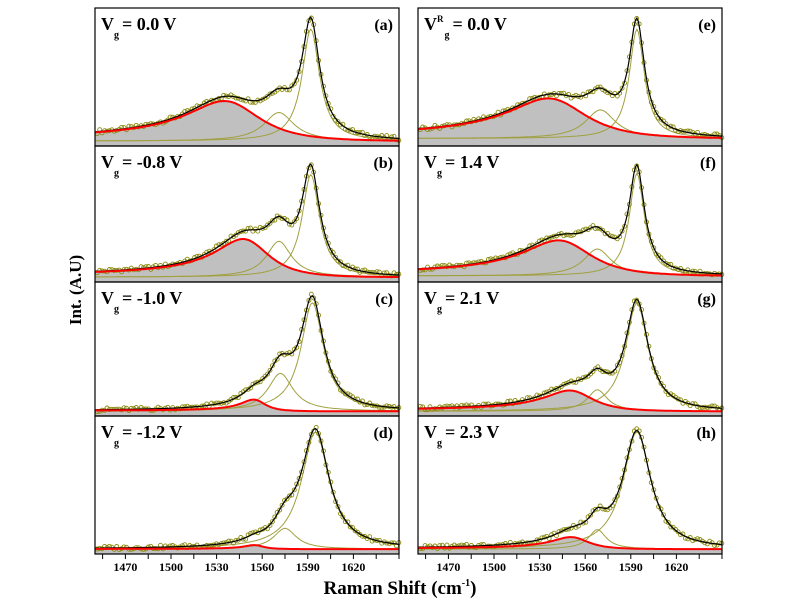 This screenshot has height=600, width=800. Describe the element at coordinates (152, 298) in the screenshot. I see `label-value: = -1.0 V` at that location.